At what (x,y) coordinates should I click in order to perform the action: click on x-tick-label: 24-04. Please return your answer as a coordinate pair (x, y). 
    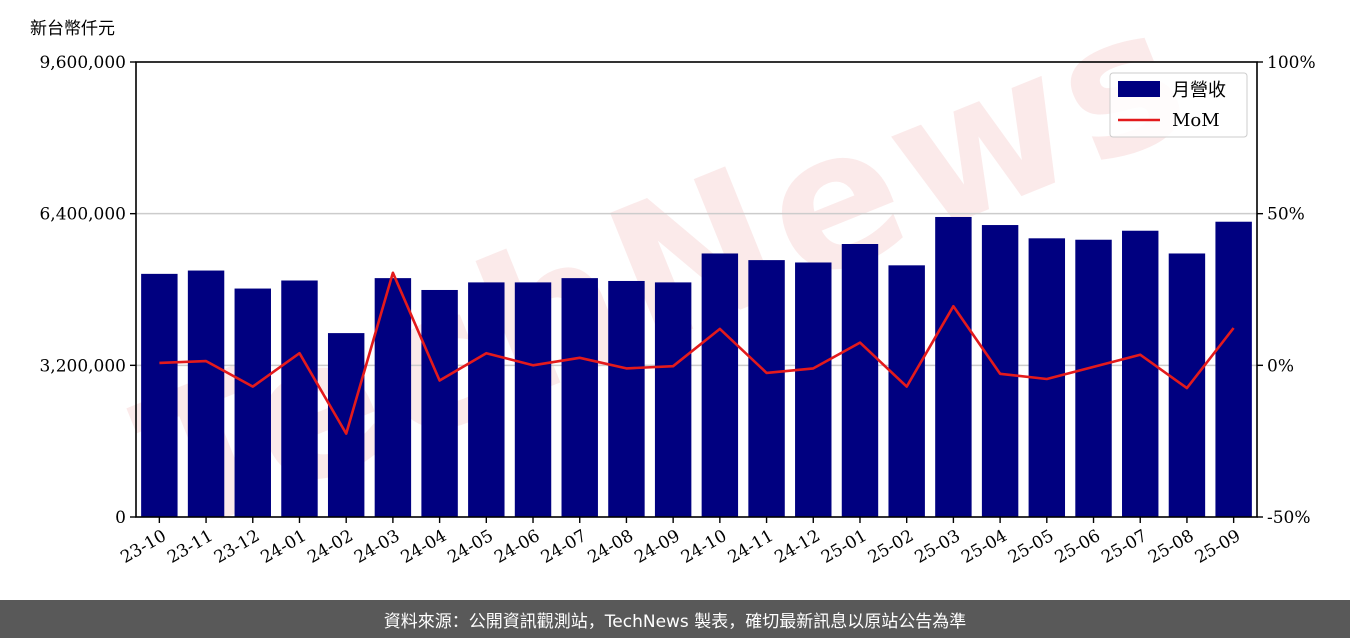
    Looking at the image, I should click on (424, 547).